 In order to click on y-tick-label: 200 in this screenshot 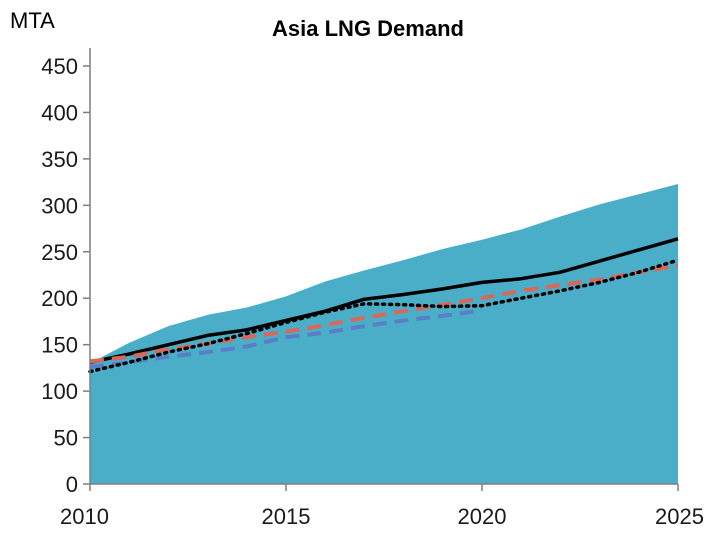, I will do `click(59, 298)`.